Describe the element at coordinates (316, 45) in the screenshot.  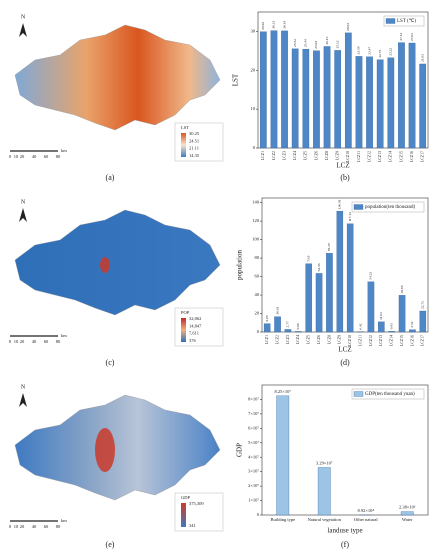
I see `data-label: 25.03` at that location.